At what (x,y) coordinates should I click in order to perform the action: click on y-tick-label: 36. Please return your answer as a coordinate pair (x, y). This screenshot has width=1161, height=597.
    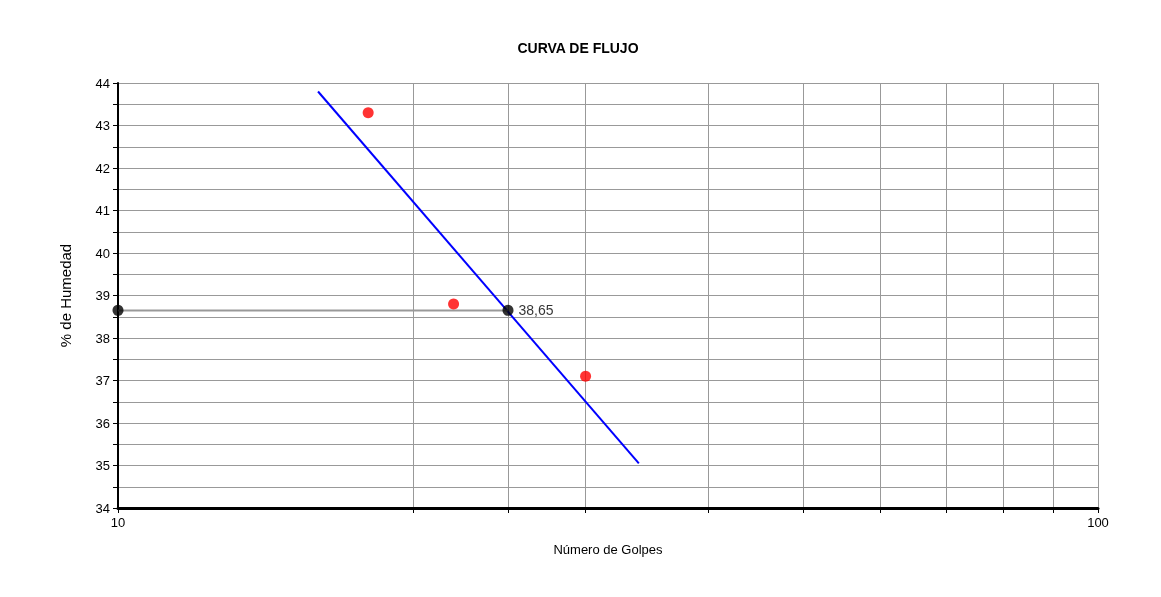
    Looking at the image, I should click on (102, 423).